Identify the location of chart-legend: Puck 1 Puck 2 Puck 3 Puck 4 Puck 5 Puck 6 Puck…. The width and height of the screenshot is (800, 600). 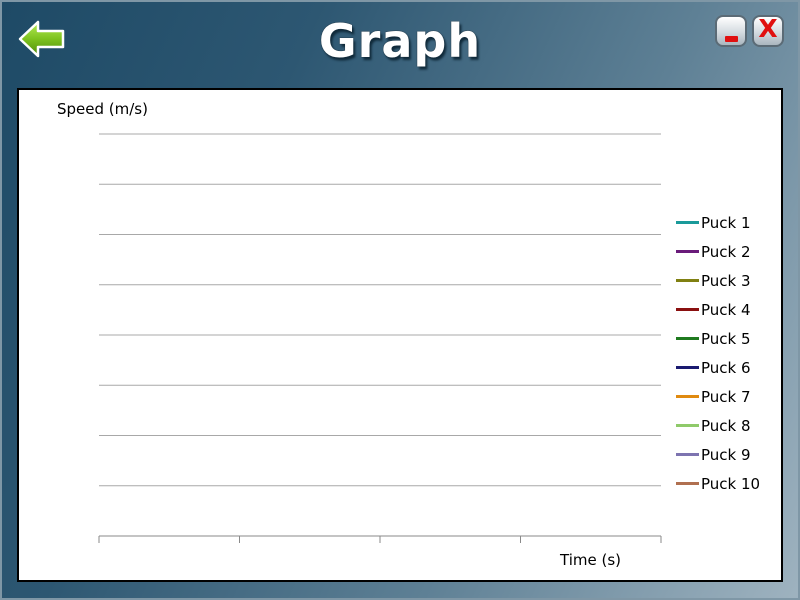
(726, 353).